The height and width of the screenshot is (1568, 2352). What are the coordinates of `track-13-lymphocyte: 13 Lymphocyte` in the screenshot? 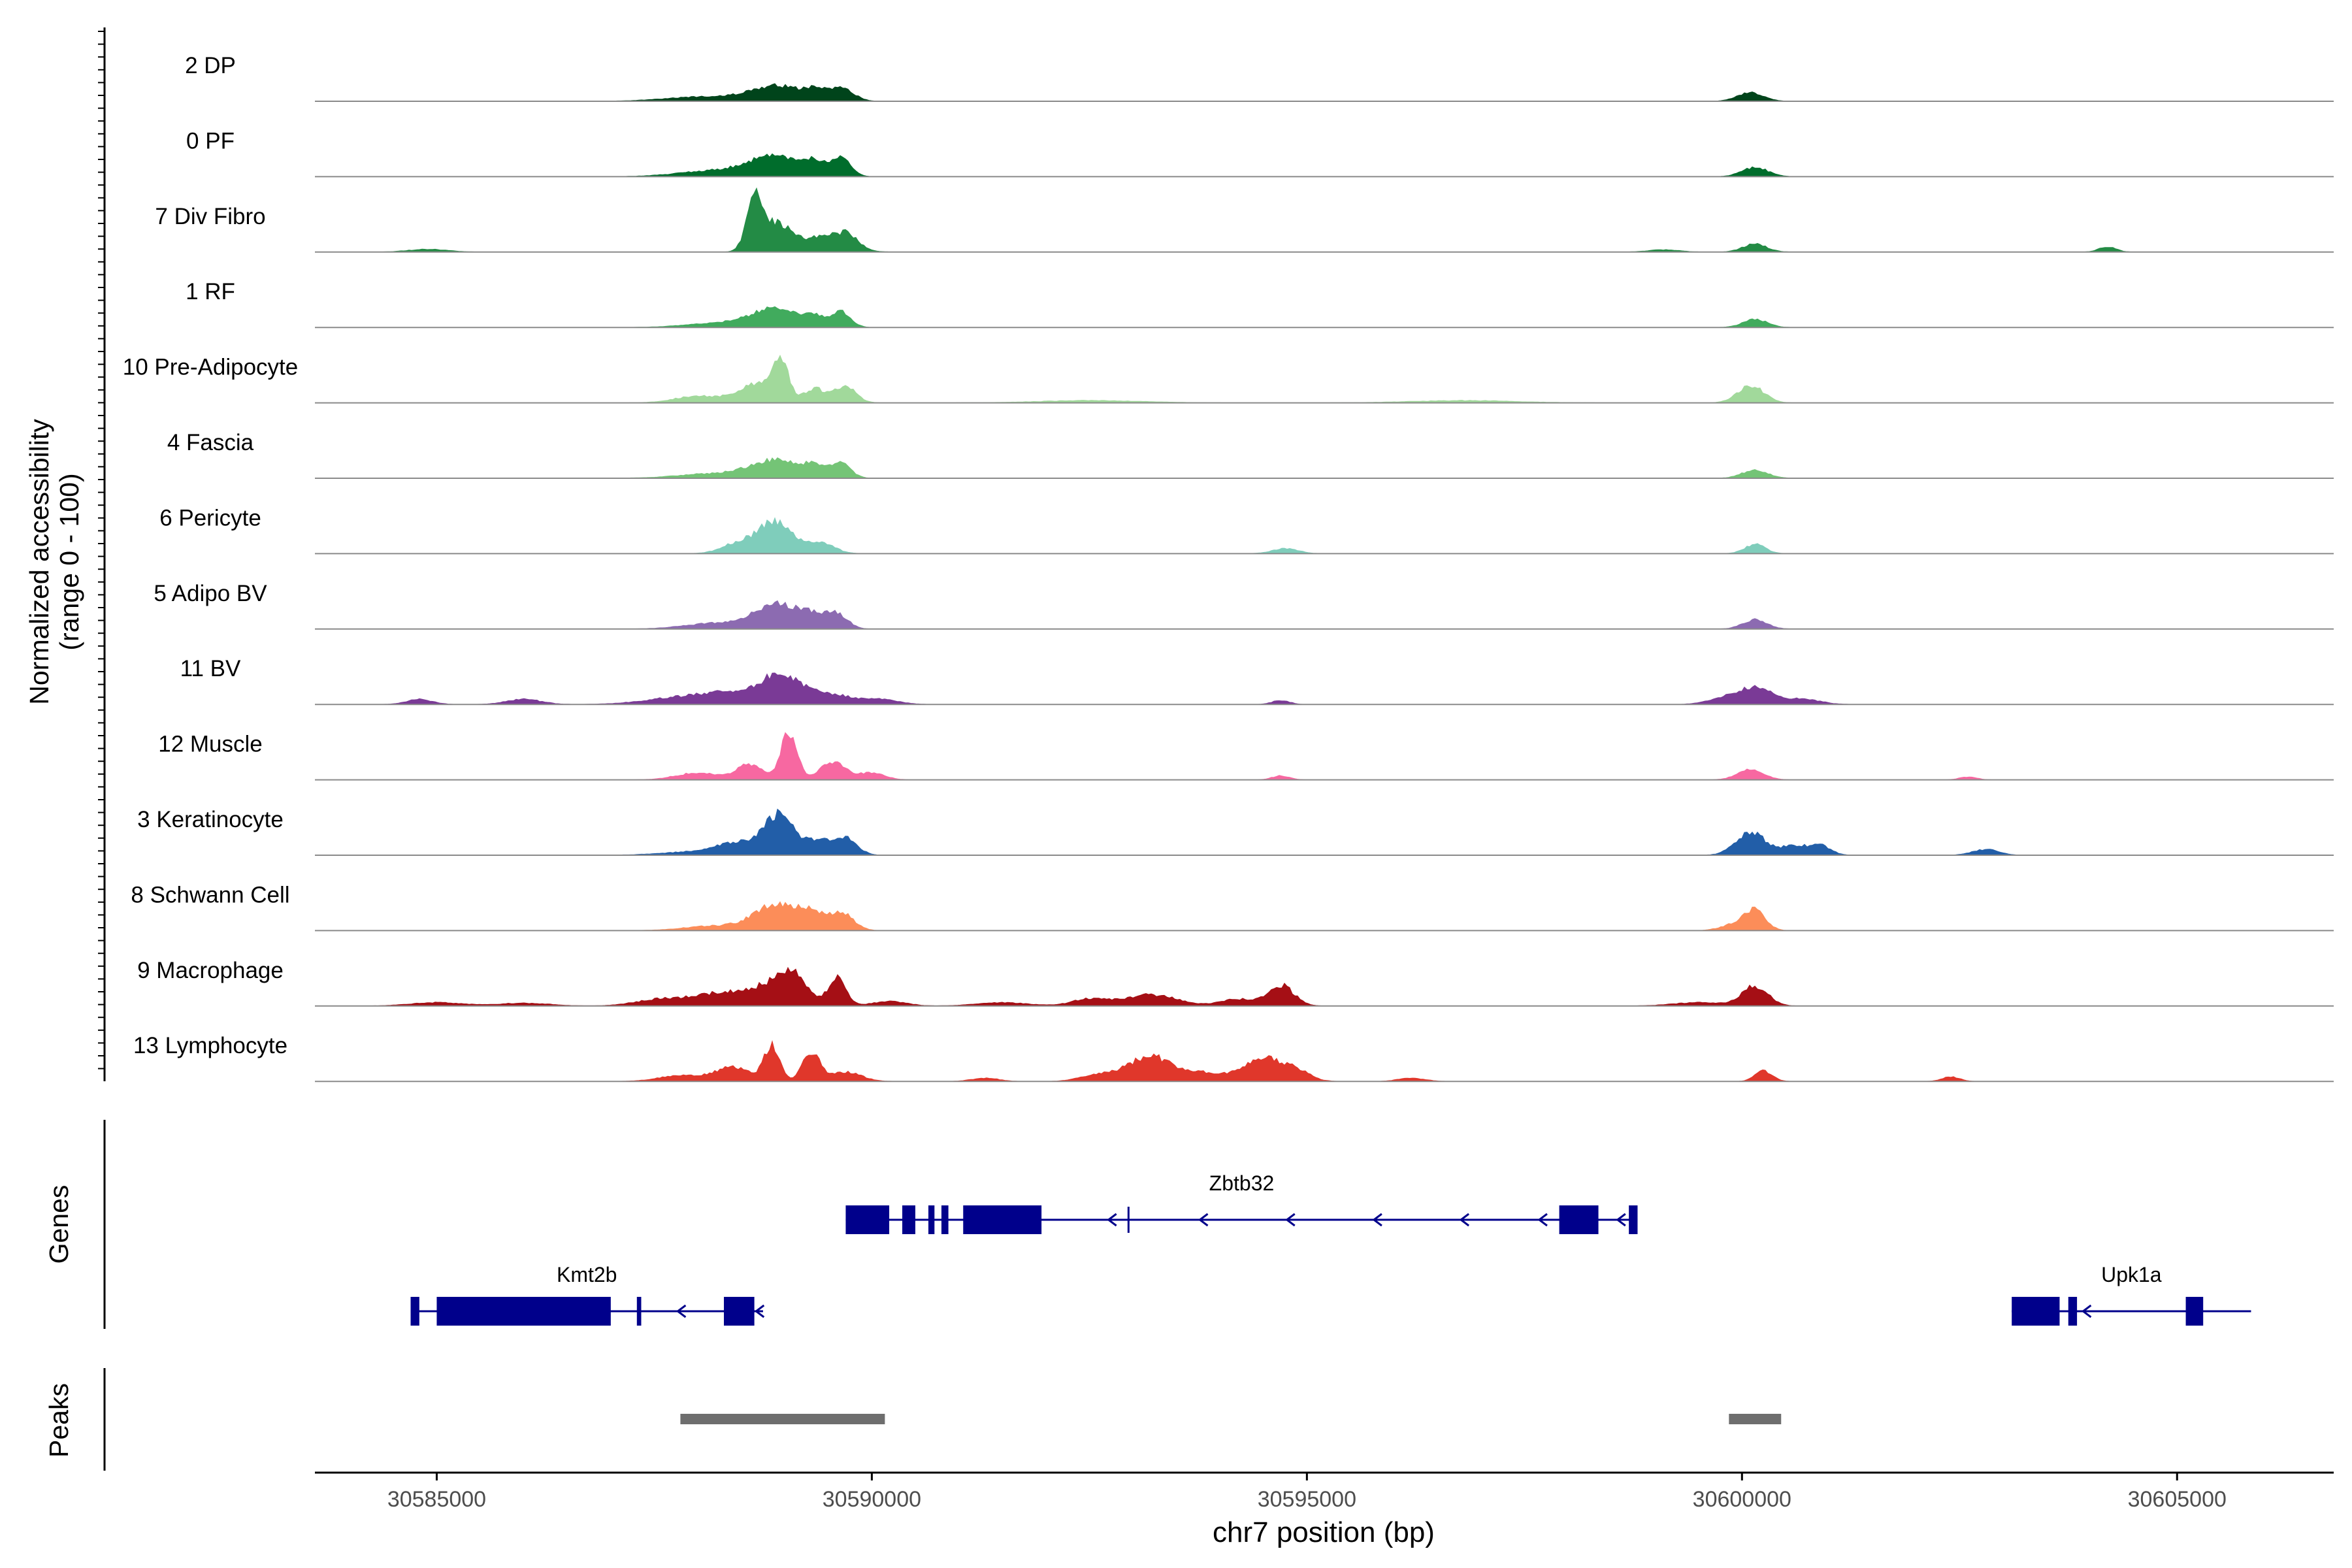 It's located at (1233, 1058).